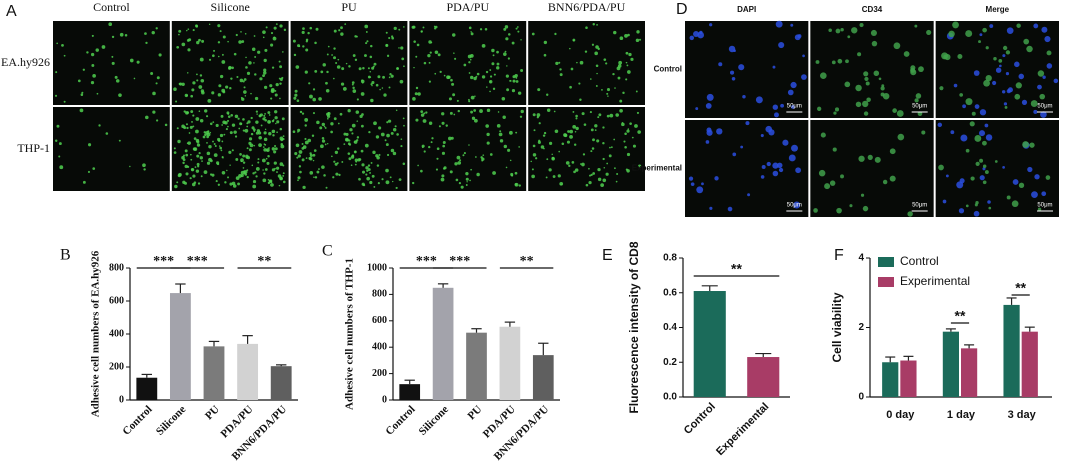 Image resolution: width=1065 pixels, height=462 pixels. Describe the element at coordinates (607, 255) in the screenshot. I see `panel-label: E` at that location.